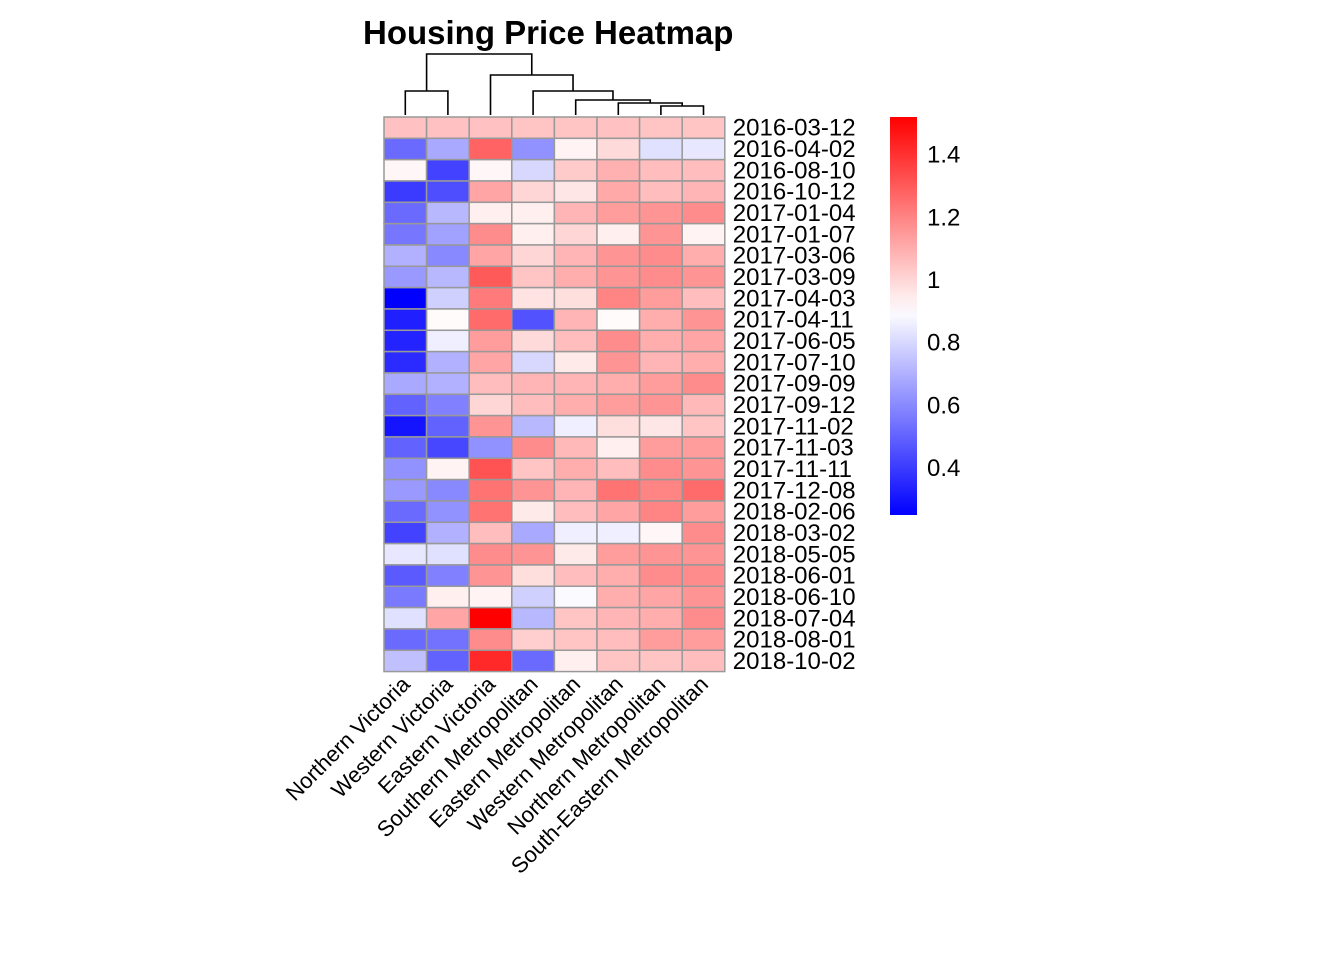 The width and height of the screenshot is (1344, 960). What do you see at coordinates (794, 213) in the screenshot?
I see `row-label: 2017-01-04` at bounding box center [794, 213].